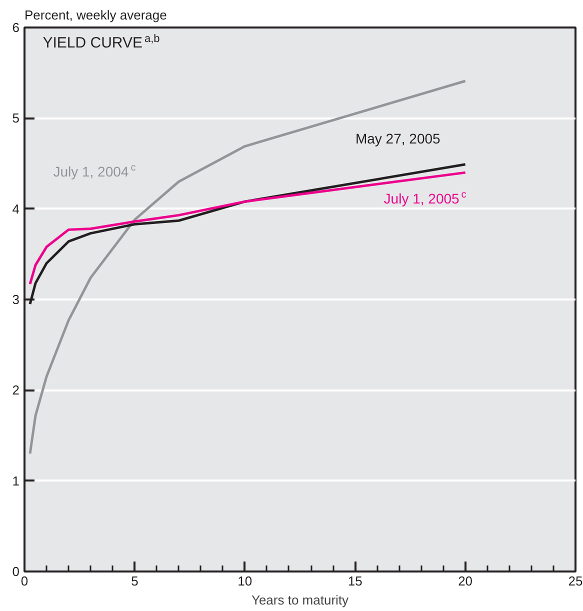 This screenshot has width=583, height=611. What do you see at coordinates (16, 27) in the screenshot?
I see `y-tick-label: 6` at bounding box center [16, 27].